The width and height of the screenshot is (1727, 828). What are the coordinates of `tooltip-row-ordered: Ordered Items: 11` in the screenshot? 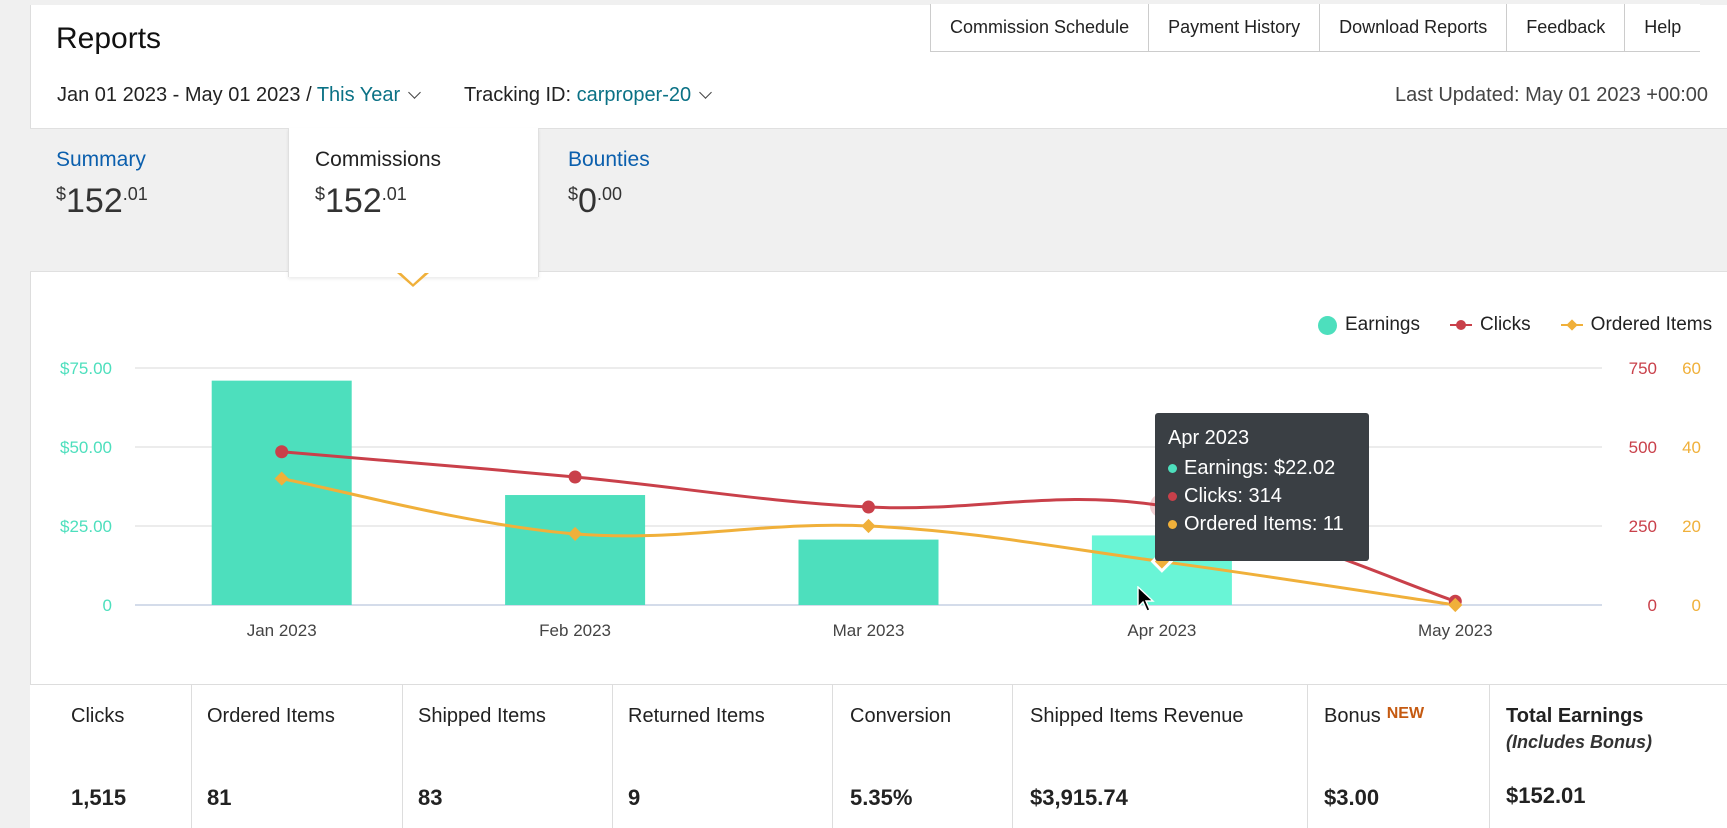 It's located at (1262, 524).